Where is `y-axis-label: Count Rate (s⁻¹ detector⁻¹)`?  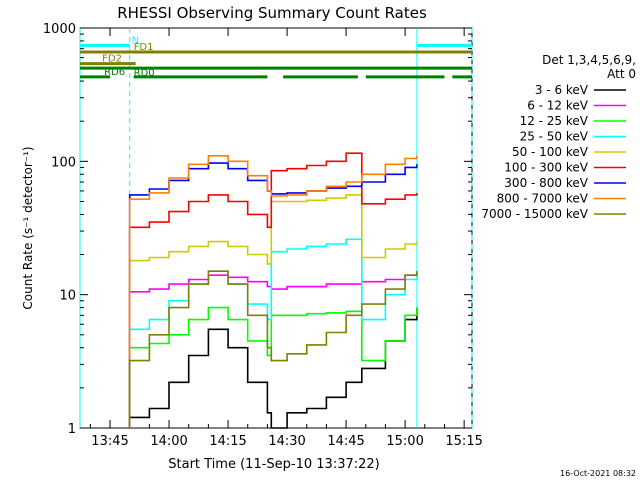 y-axis-label: Count Rate (s⁻¹ detector⁻¹) is located at coordinates (28, 227).